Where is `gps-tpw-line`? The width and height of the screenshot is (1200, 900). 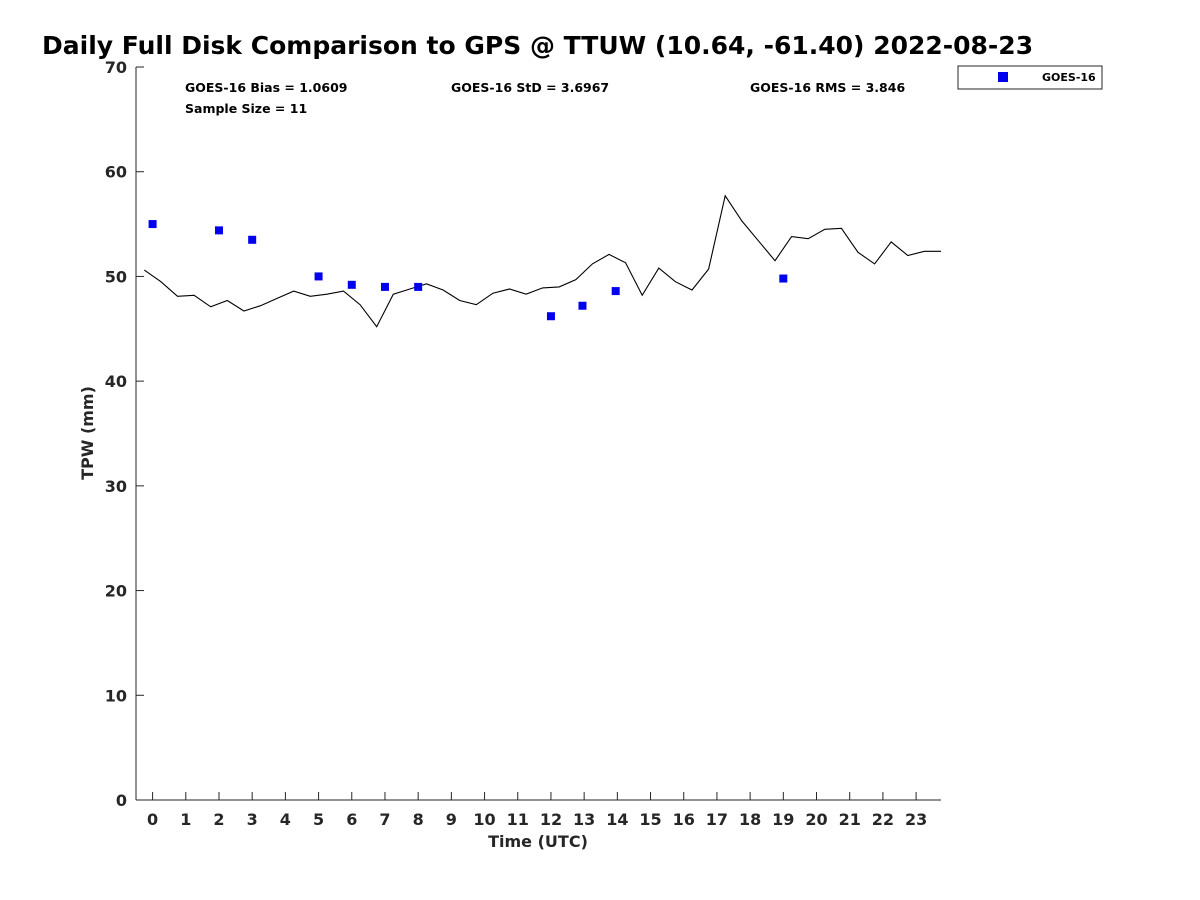 gps-tpw-line is located at coordinates (542, 261).